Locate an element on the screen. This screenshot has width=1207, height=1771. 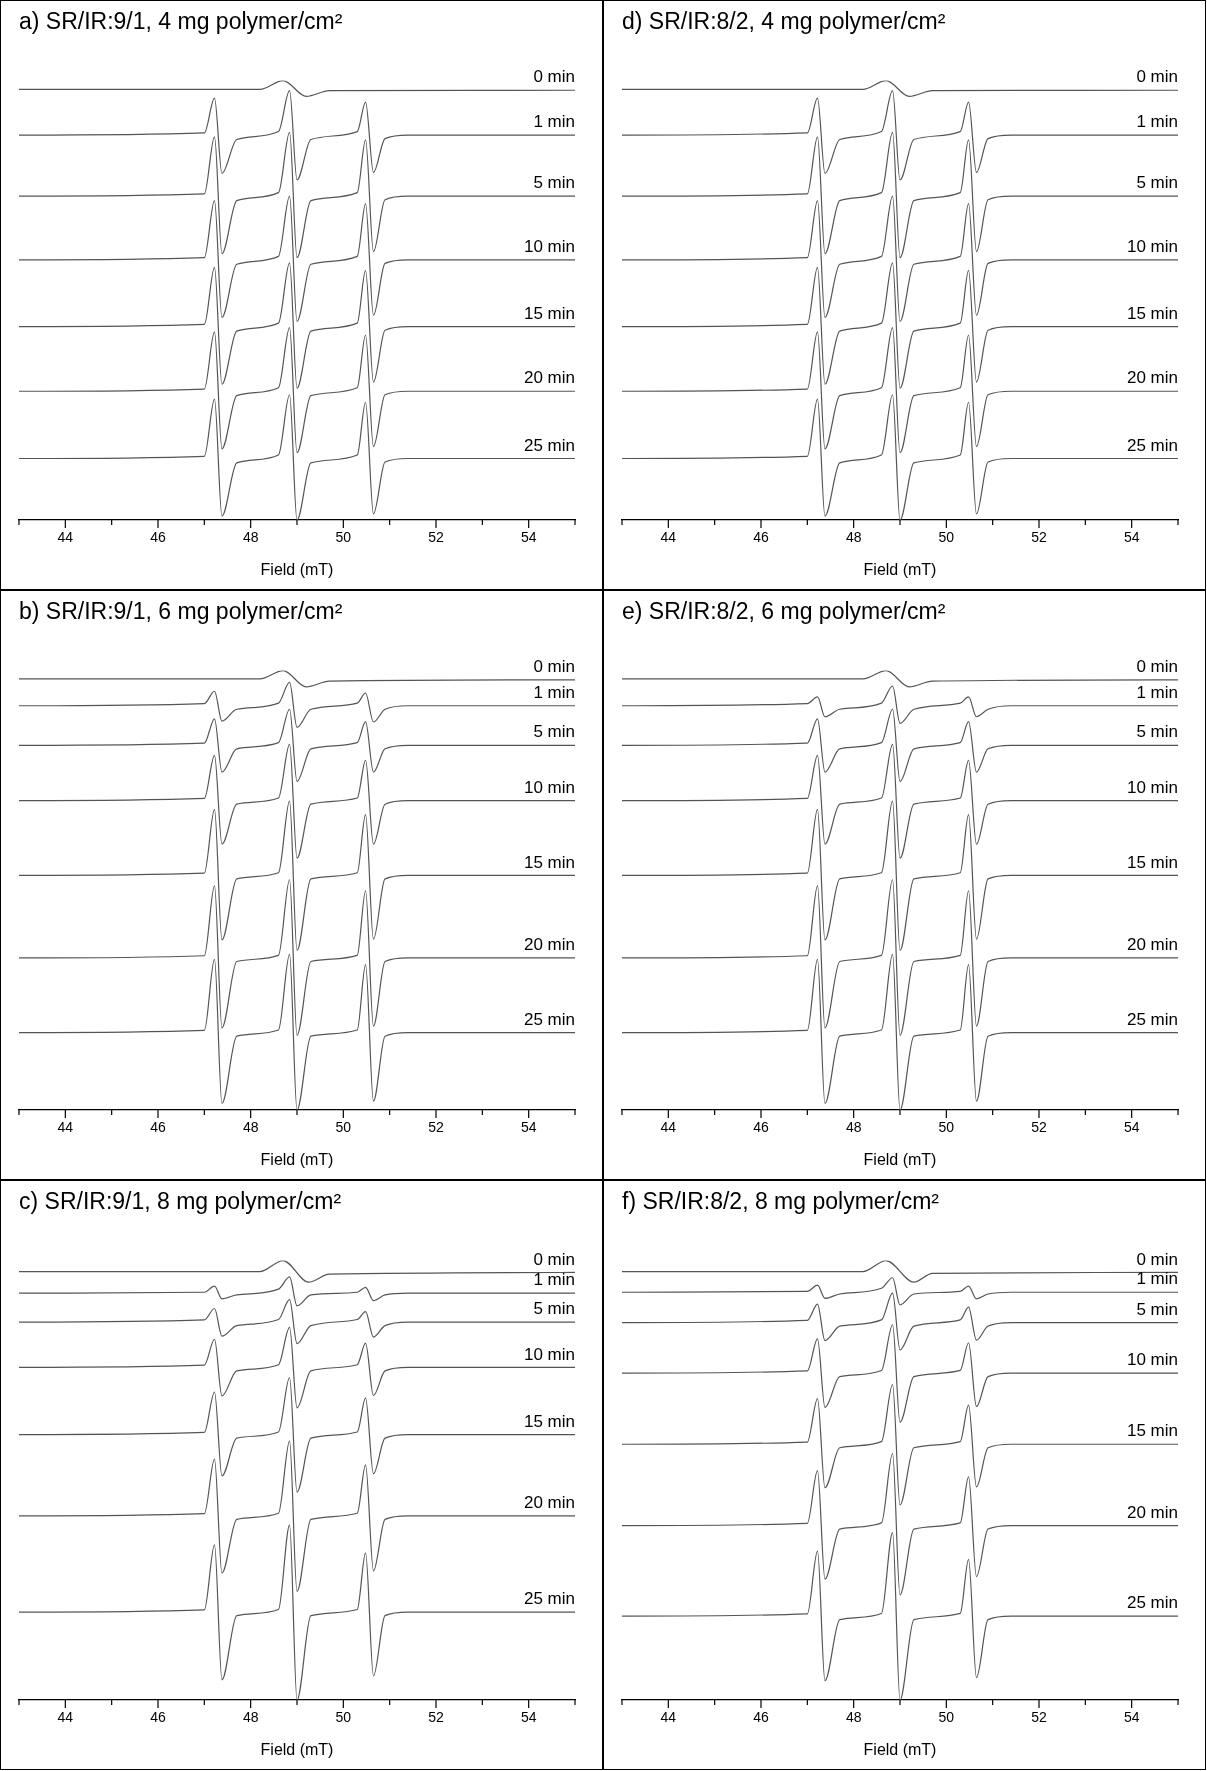
chart-title: c) SR/IR:9/1, 8 mg polymer/cm² is located at coordinates (180, 1201).